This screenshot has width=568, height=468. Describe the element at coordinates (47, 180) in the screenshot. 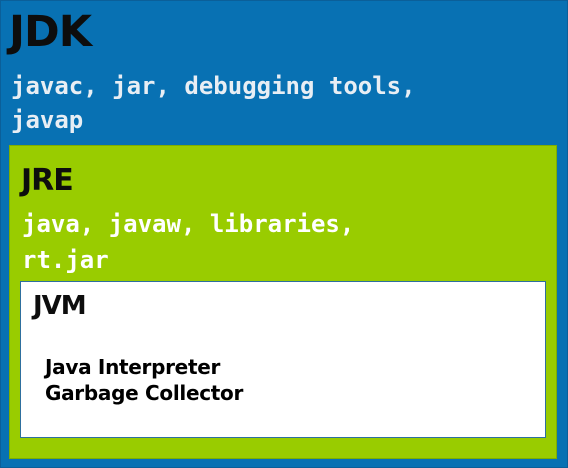

I see `jre-title: JRE` at that location.